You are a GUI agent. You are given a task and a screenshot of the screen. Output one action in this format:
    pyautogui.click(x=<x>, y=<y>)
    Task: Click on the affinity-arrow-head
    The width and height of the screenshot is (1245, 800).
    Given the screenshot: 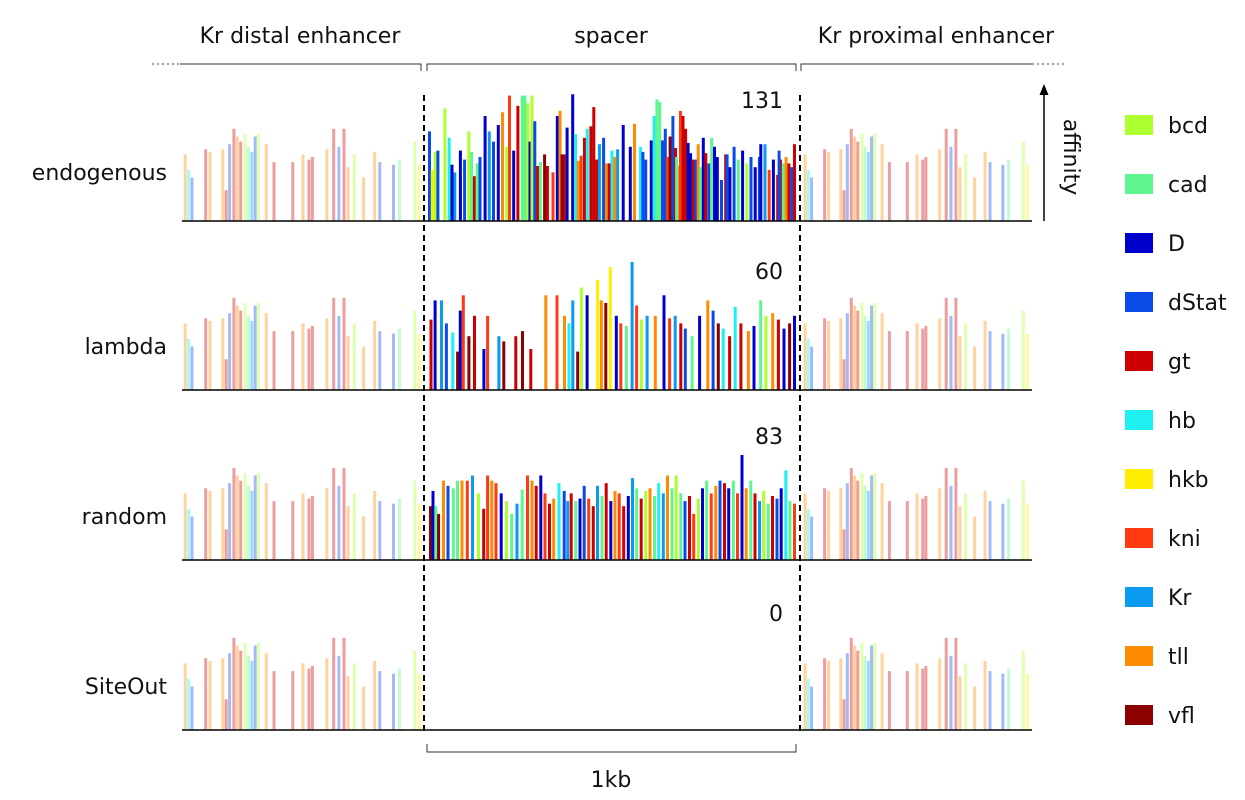 What is the action you would take?
    pyautogui.click(x=1044, y=89)
    